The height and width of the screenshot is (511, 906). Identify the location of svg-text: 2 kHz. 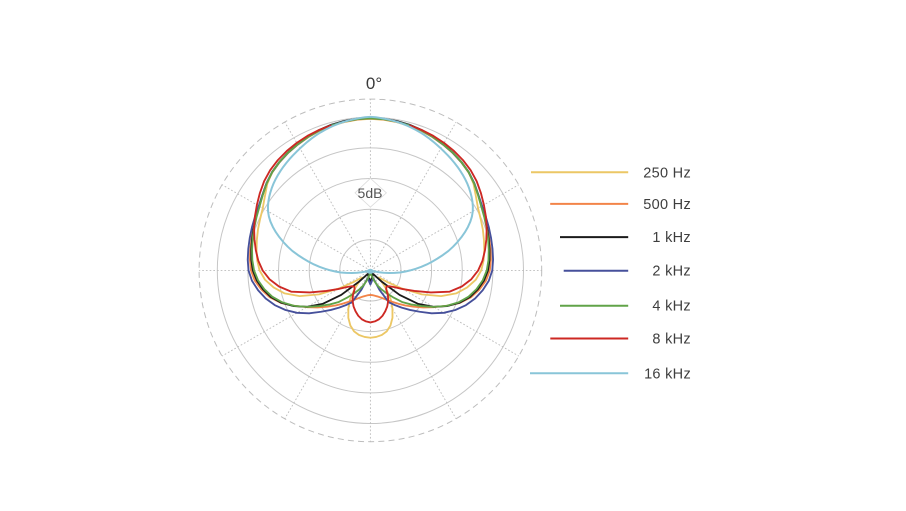
(671, 272).